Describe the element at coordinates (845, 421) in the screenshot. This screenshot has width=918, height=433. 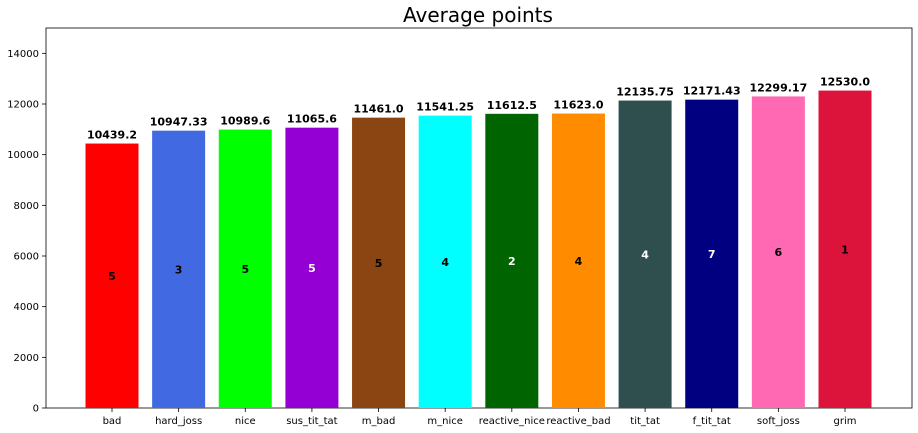
I see `x-tick-label: grim` at that location.